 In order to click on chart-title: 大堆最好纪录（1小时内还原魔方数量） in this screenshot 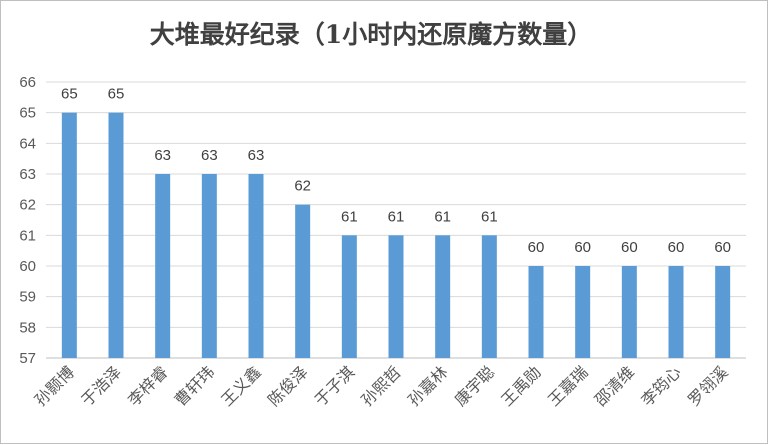, I will do `click(371, 34)`.